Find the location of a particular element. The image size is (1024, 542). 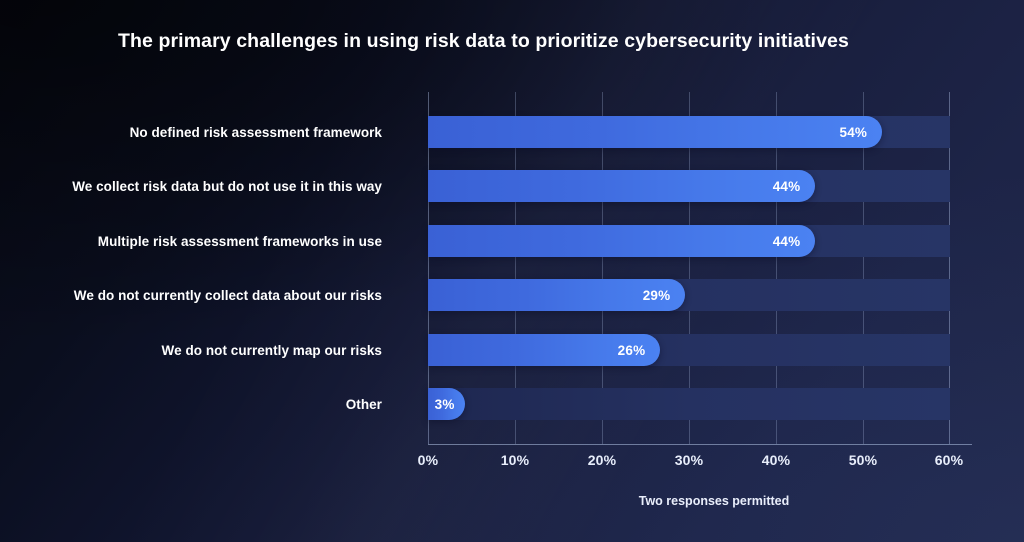

bar-value-label-0: 54% is located at coordinates (853, 132).